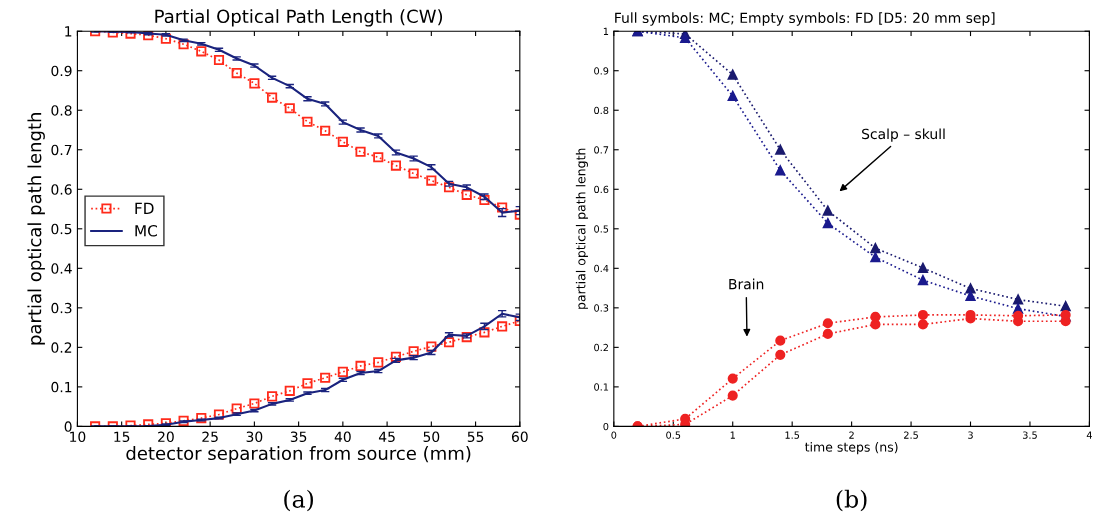 Image resolution: width=1106 pixels, height=520 pixels. Describe the element at coordinates (673, 435) in the screenshot. I see `x-tick-label: 0.5` at that location.